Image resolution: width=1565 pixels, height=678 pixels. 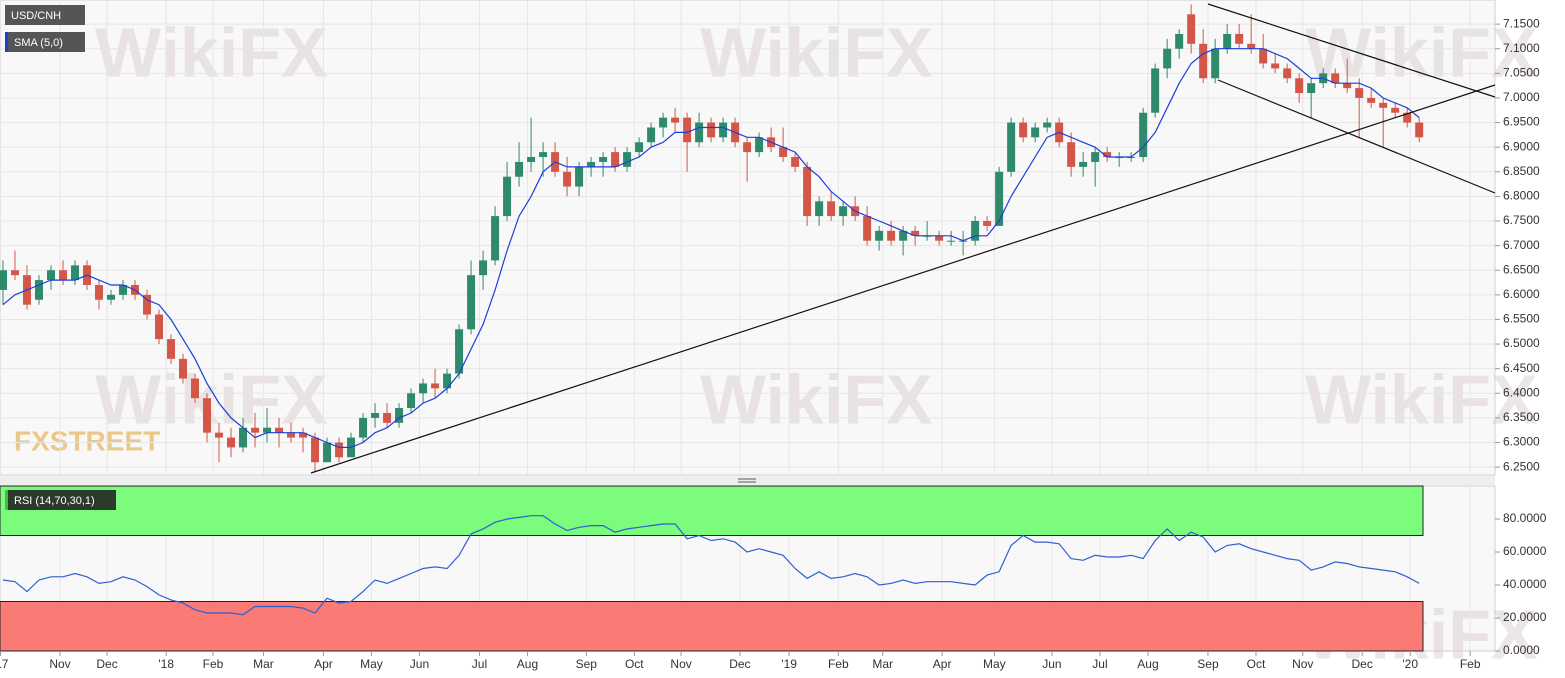 I want to click on y-tick-label: 40.0000, so click(x=1525, y=584).